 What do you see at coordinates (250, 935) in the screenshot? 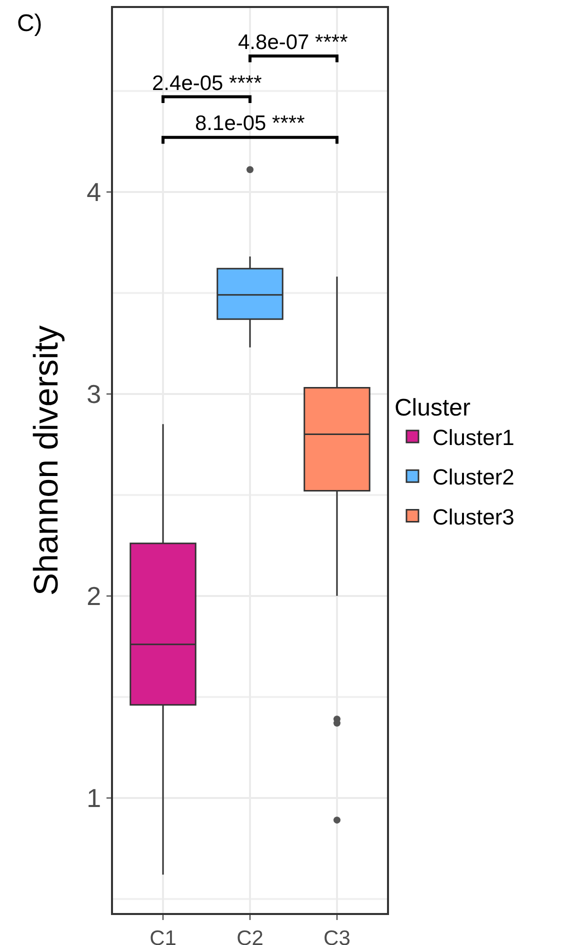
I see `x-tick-label: C2` at bounding box center [250, 935].